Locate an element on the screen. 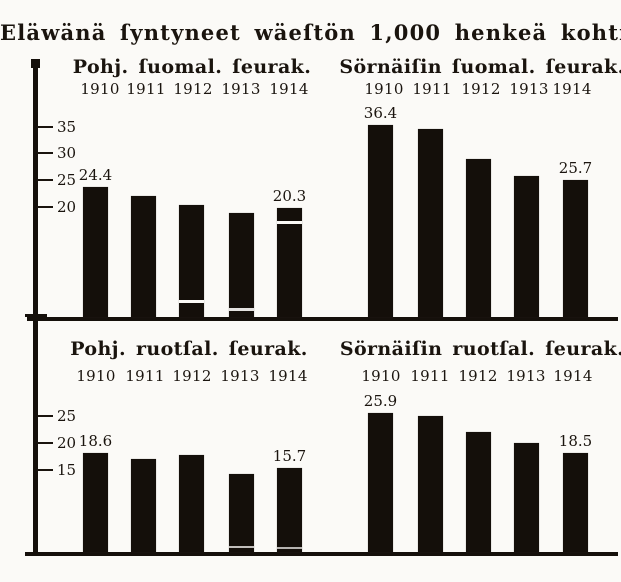 The width and height of the screenshot is (621, 582). bottom-baseline is located at coordinates (321, 554).